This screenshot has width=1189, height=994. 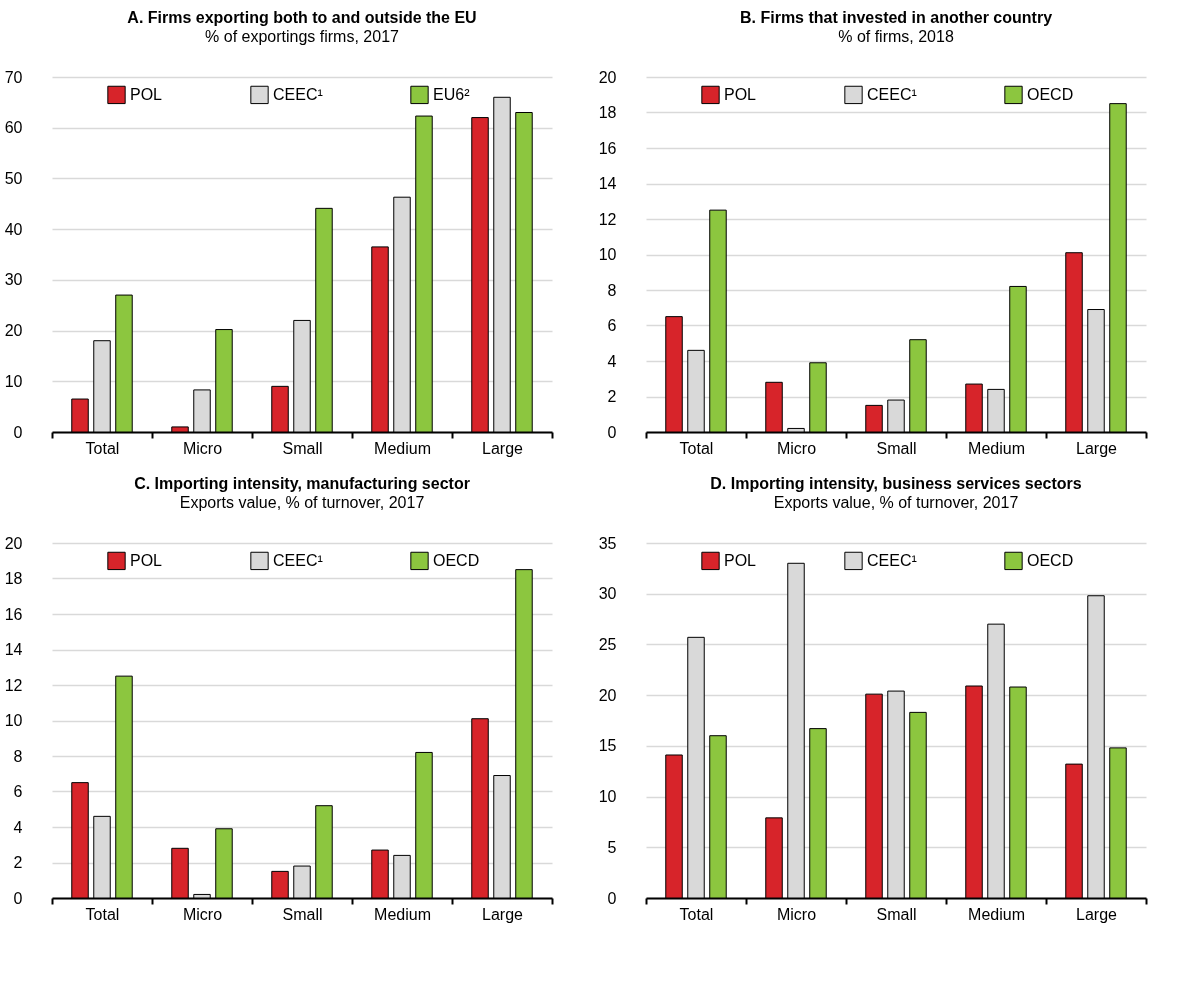 I want to click on y-tick-label: 50, so click(x=13, y=178).